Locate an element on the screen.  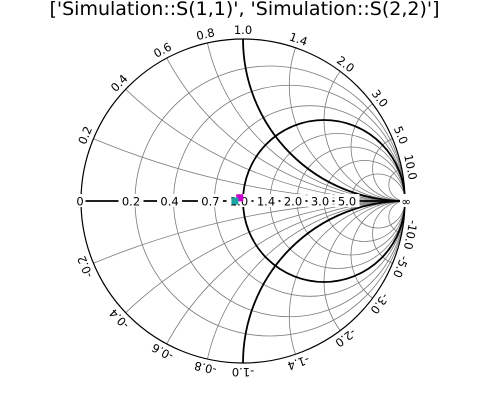
reactance-label-positive: 0.2 is located at coordinates (85, 135).